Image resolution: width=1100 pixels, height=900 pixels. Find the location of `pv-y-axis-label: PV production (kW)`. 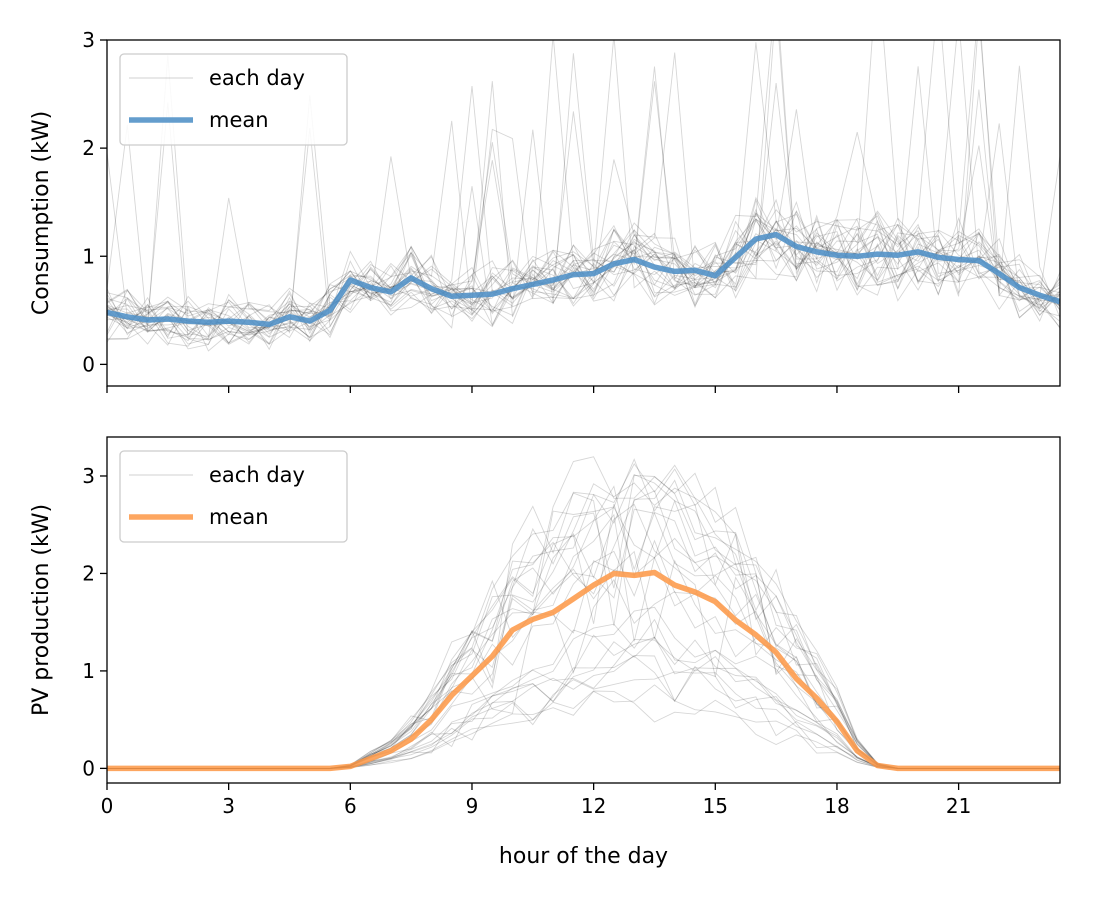

pv-y-axis-label: PV production (kW) is located at coordinates (41, 610).